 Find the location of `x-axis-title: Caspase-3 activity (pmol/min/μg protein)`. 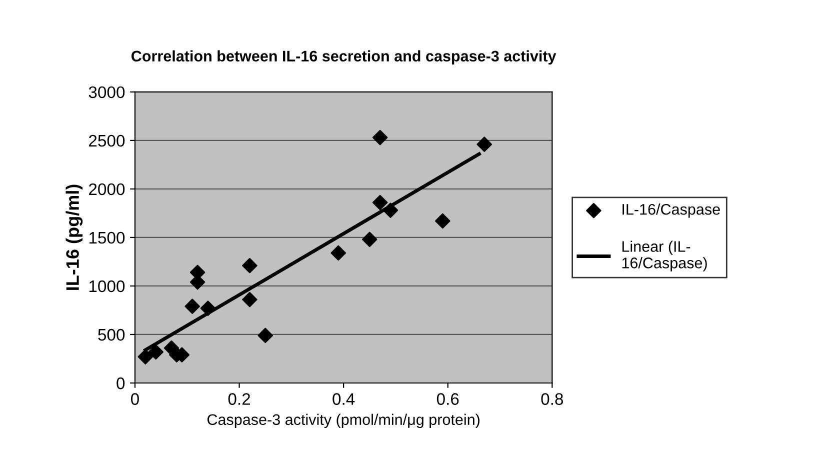

x-axis-title: Caspase-3 activity (pmol/min/μg protein) is located at coordinates (343, 421).